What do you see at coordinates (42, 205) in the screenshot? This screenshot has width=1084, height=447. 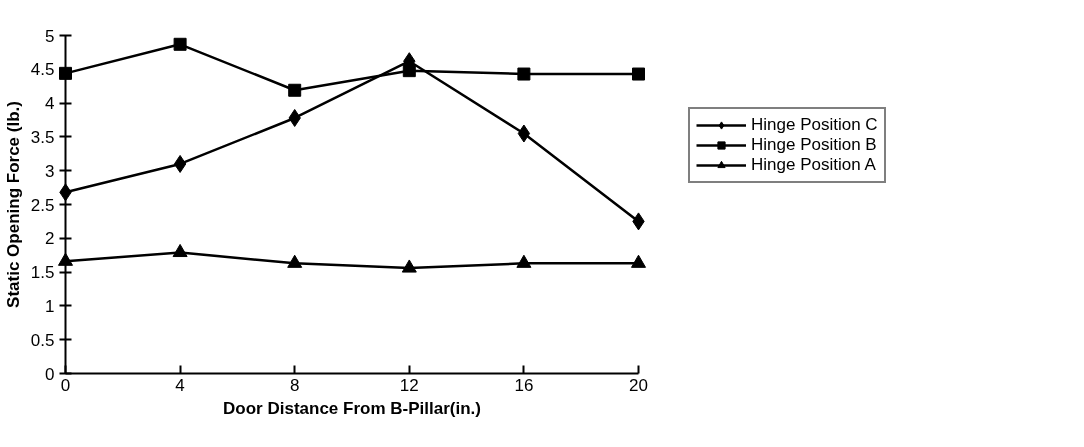 I see `y-tick-label: 2.5` at bounding box center [42, 205].